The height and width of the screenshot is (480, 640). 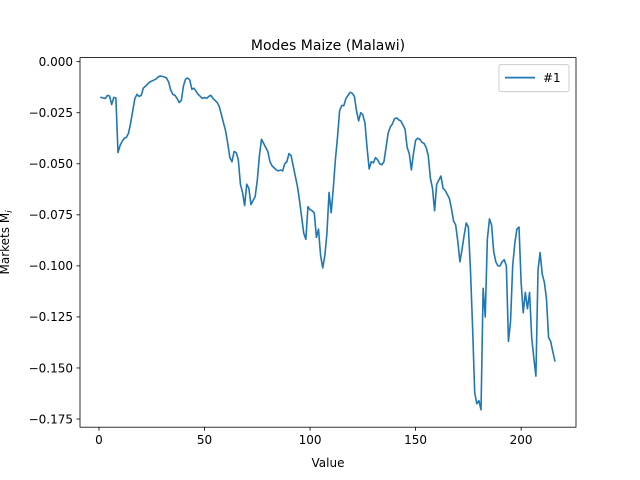 I want to click on x-tick-label: 200, so click(x=521, y=440).